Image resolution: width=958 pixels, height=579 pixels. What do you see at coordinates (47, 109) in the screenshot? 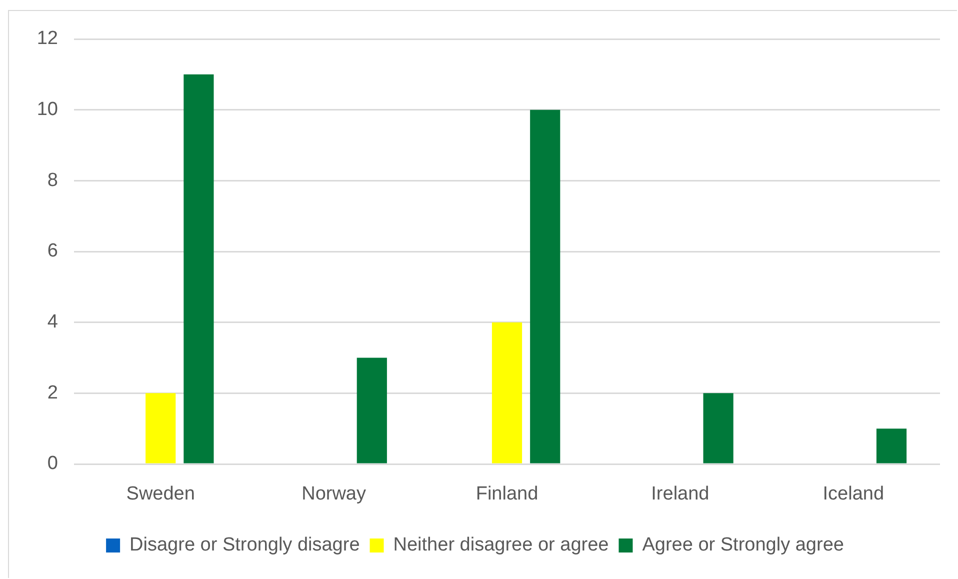
I see `y-tick-label: 10` at bounding box center [47, 109].